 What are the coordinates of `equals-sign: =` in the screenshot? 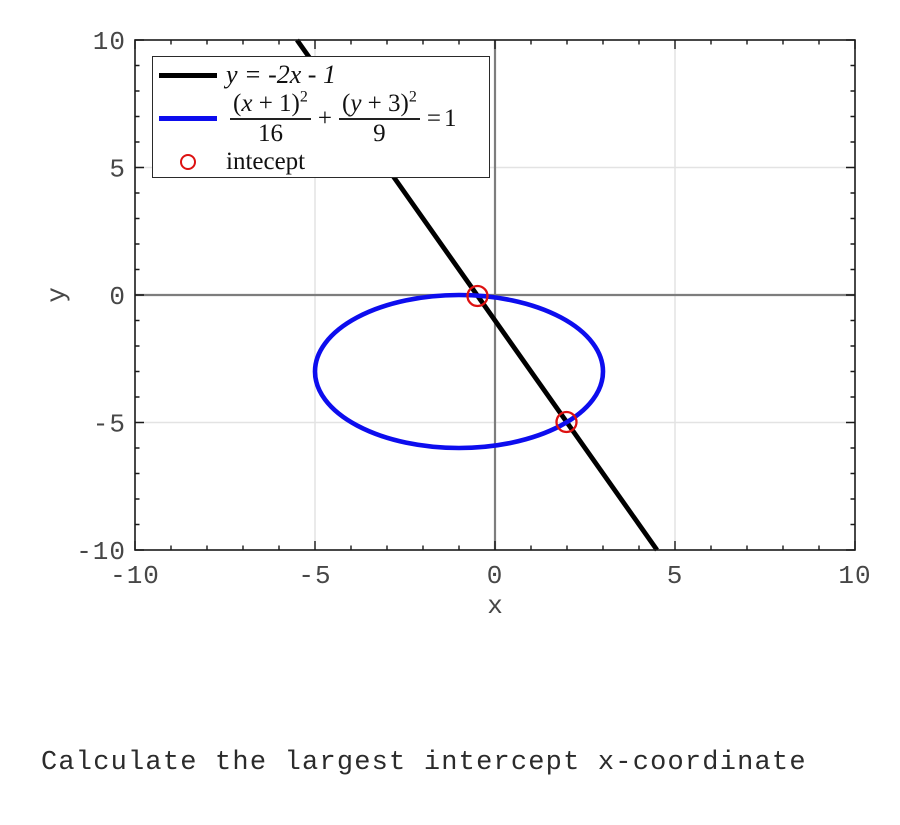 It's located at (433, 118).